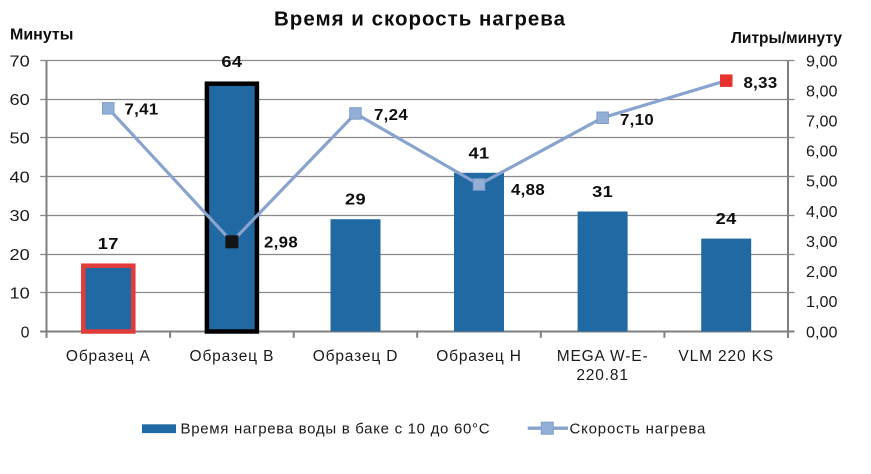 This screenshot has height=474, width=871. What do you see at coordinates (356, 356) in the screenshot?
I see `svg-text: Образец D` at bounding box center [356, 356].